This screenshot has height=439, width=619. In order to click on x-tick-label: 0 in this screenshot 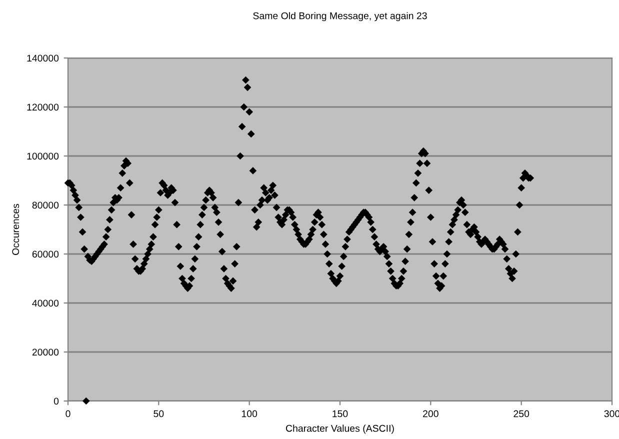, I will do `click(68, 414)`.